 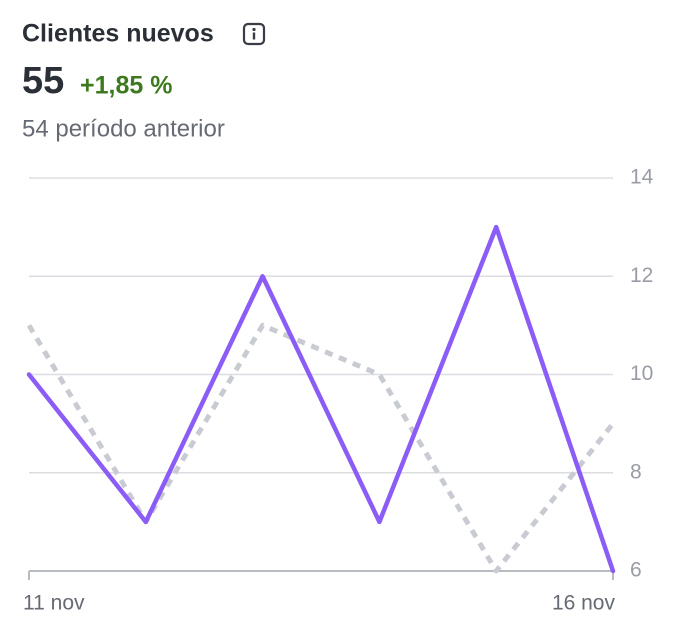 What do you see at coordinates (43, 81) in the screenshot?
I see `metric-value: 55` at bounding box center [43, 81].